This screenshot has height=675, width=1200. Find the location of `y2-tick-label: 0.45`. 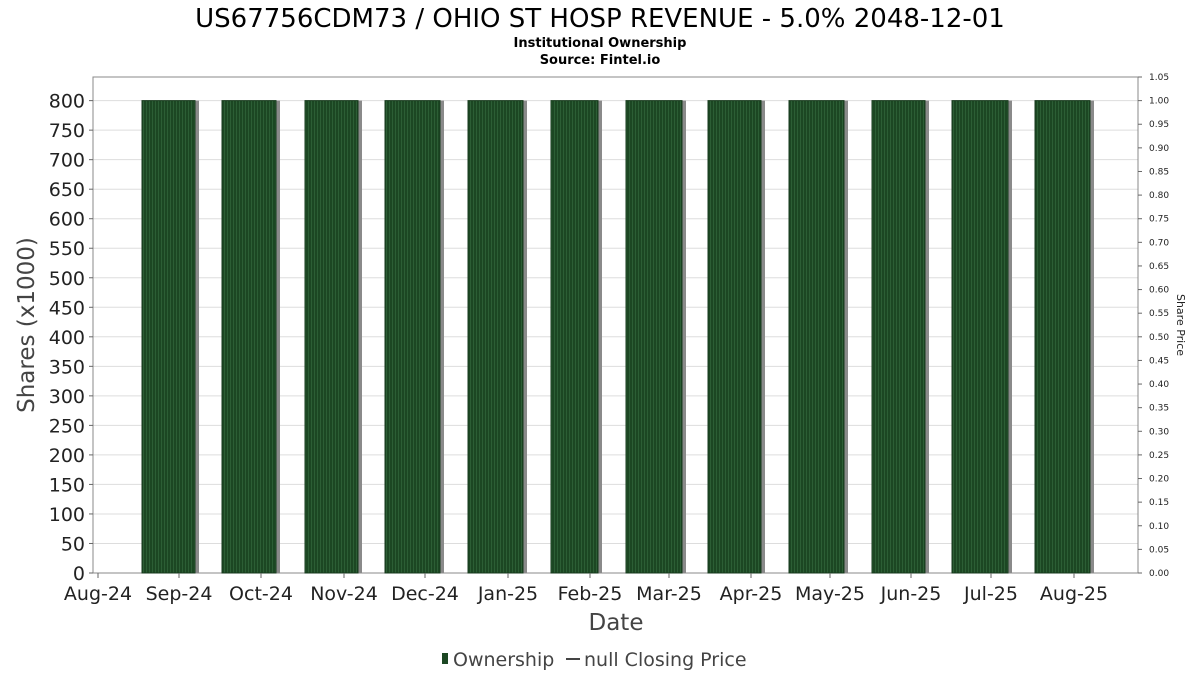

y2-tick-label: 0.45 is located at coordinates (1159, 361).